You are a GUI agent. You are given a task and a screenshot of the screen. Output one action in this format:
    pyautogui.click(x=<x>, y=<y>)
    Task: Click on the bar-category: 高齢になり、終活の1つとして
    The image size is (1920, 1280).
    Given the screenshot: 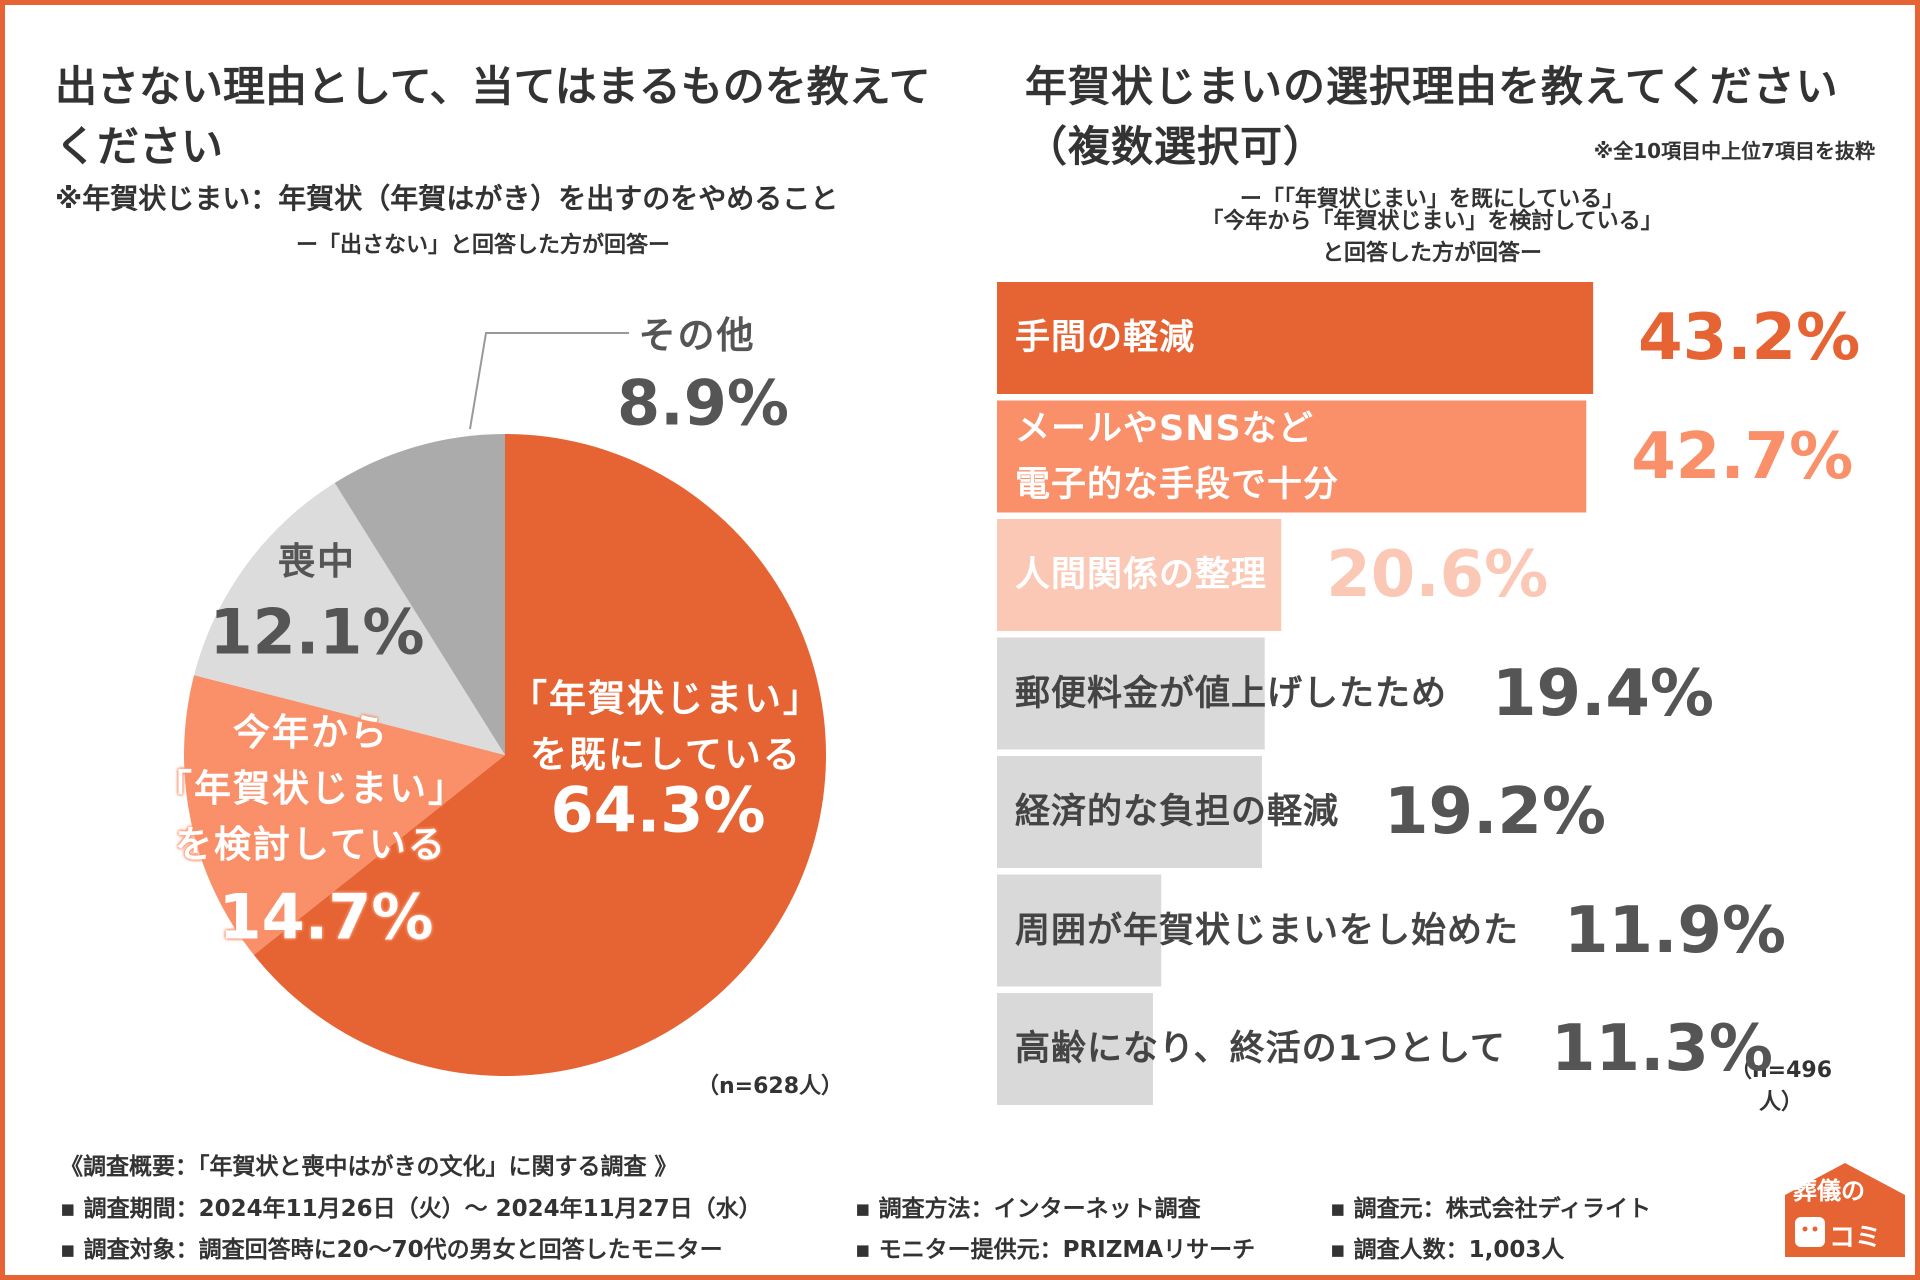 What is the action you would take?
    pyautogui.click(x=1260, y=1049)
    